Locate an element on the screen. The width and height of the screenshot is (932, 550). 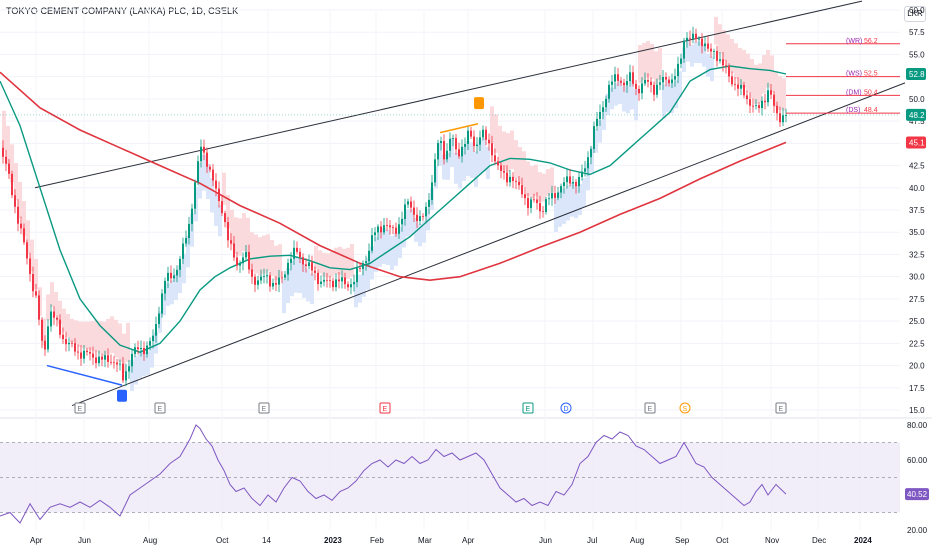
rsi-tick-label: 60.00 is located at coordinates (917, 460).